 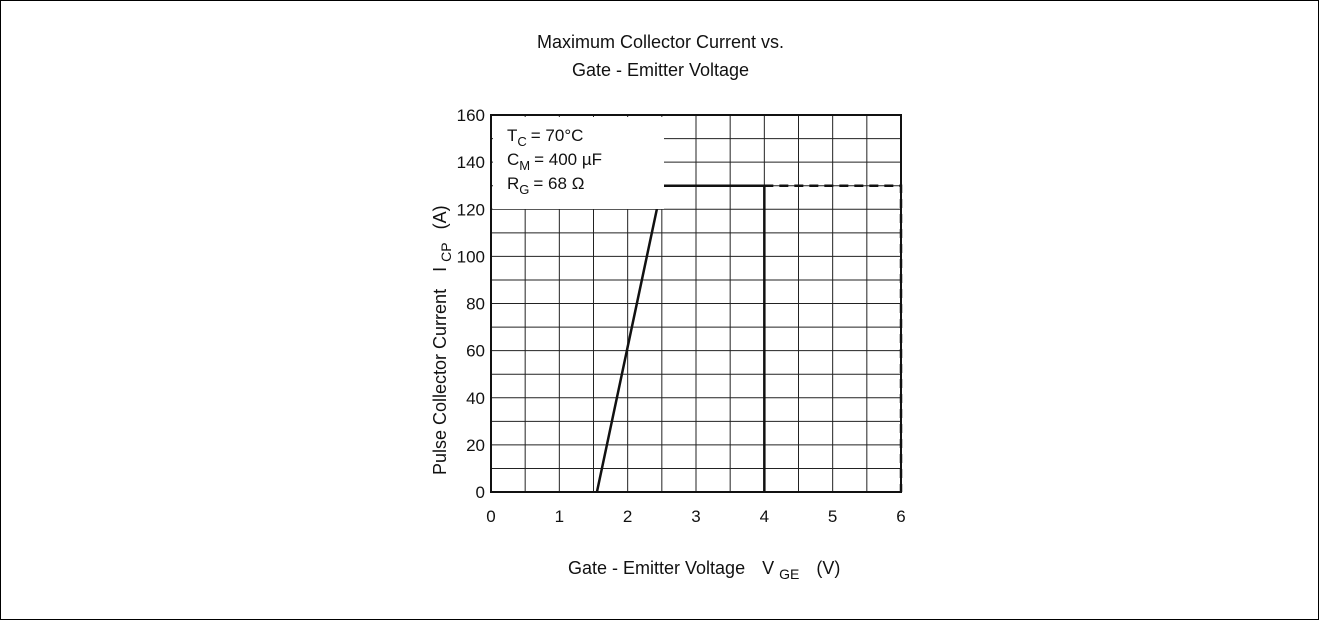 What do you see at coordinates (512, 135) in the screenshot?
I see `condition-symbol: T` at bounding box center [512, 135].